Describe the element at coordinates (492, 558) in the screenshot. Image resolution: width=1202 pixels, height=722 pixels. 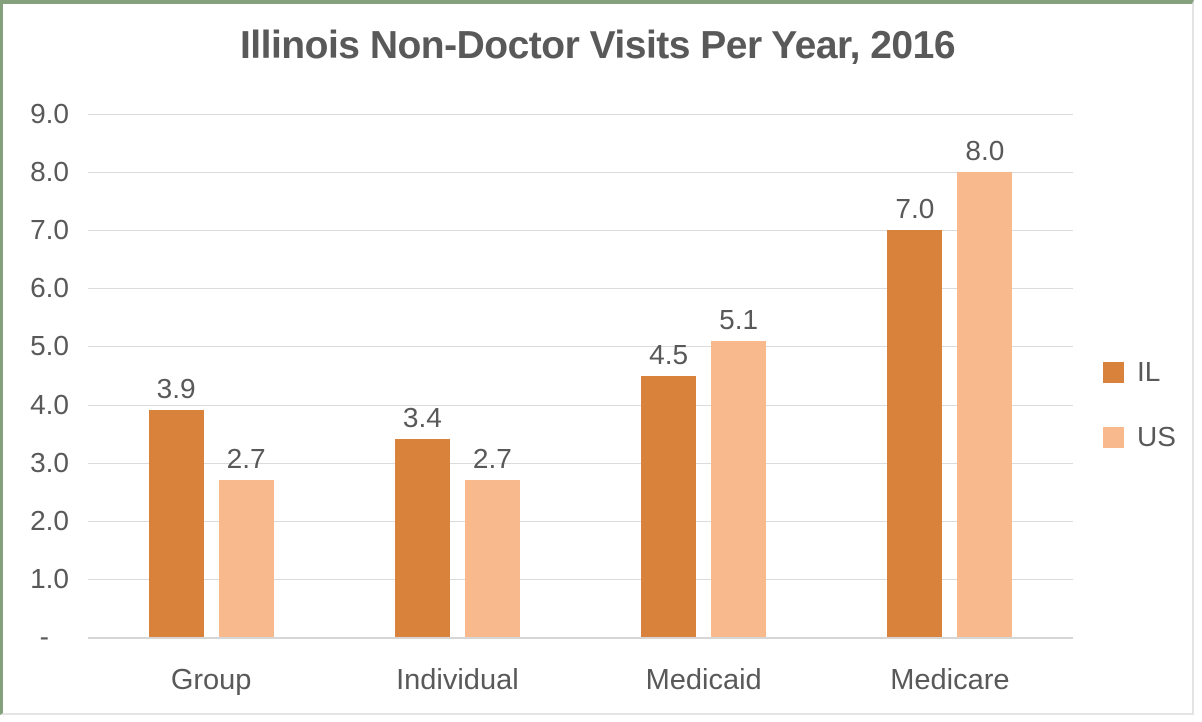
I see `bar-us-individual` at that location.